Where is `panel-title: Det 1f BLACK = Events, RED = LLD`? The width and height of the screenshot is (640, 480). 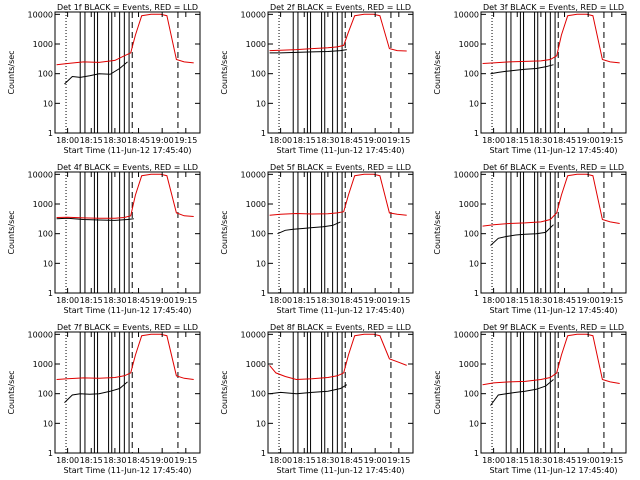
panel-title: Det 1f BLACK = Events, RED = LLD is located at coordinates (127, 7).